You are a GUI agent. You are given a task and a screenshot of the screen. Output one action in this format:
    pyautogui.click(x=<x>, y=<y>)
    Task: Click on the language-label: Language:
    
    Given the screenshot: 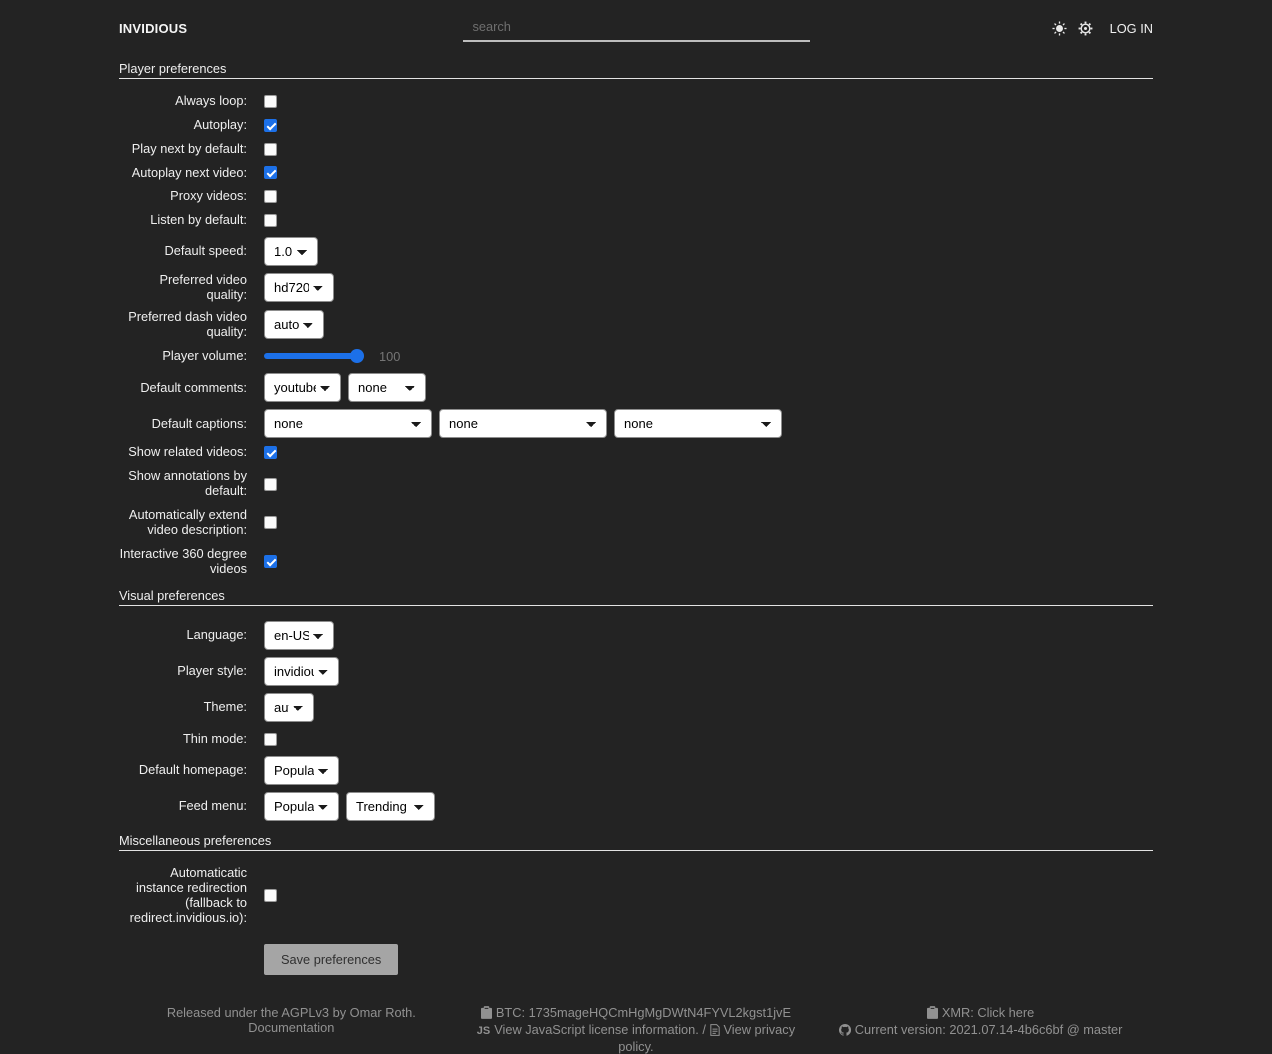 What is the action you would take?
    pyautogui.click(x=217, y=635)
    